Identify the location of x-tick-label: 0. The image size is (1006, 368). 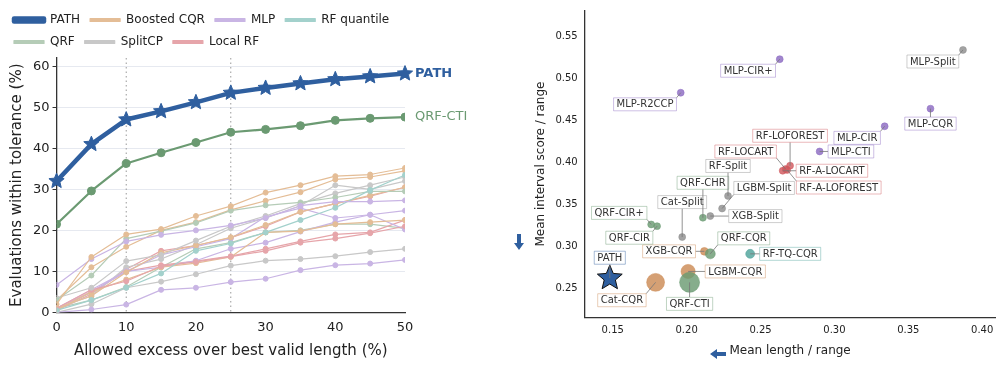
(56, 326).